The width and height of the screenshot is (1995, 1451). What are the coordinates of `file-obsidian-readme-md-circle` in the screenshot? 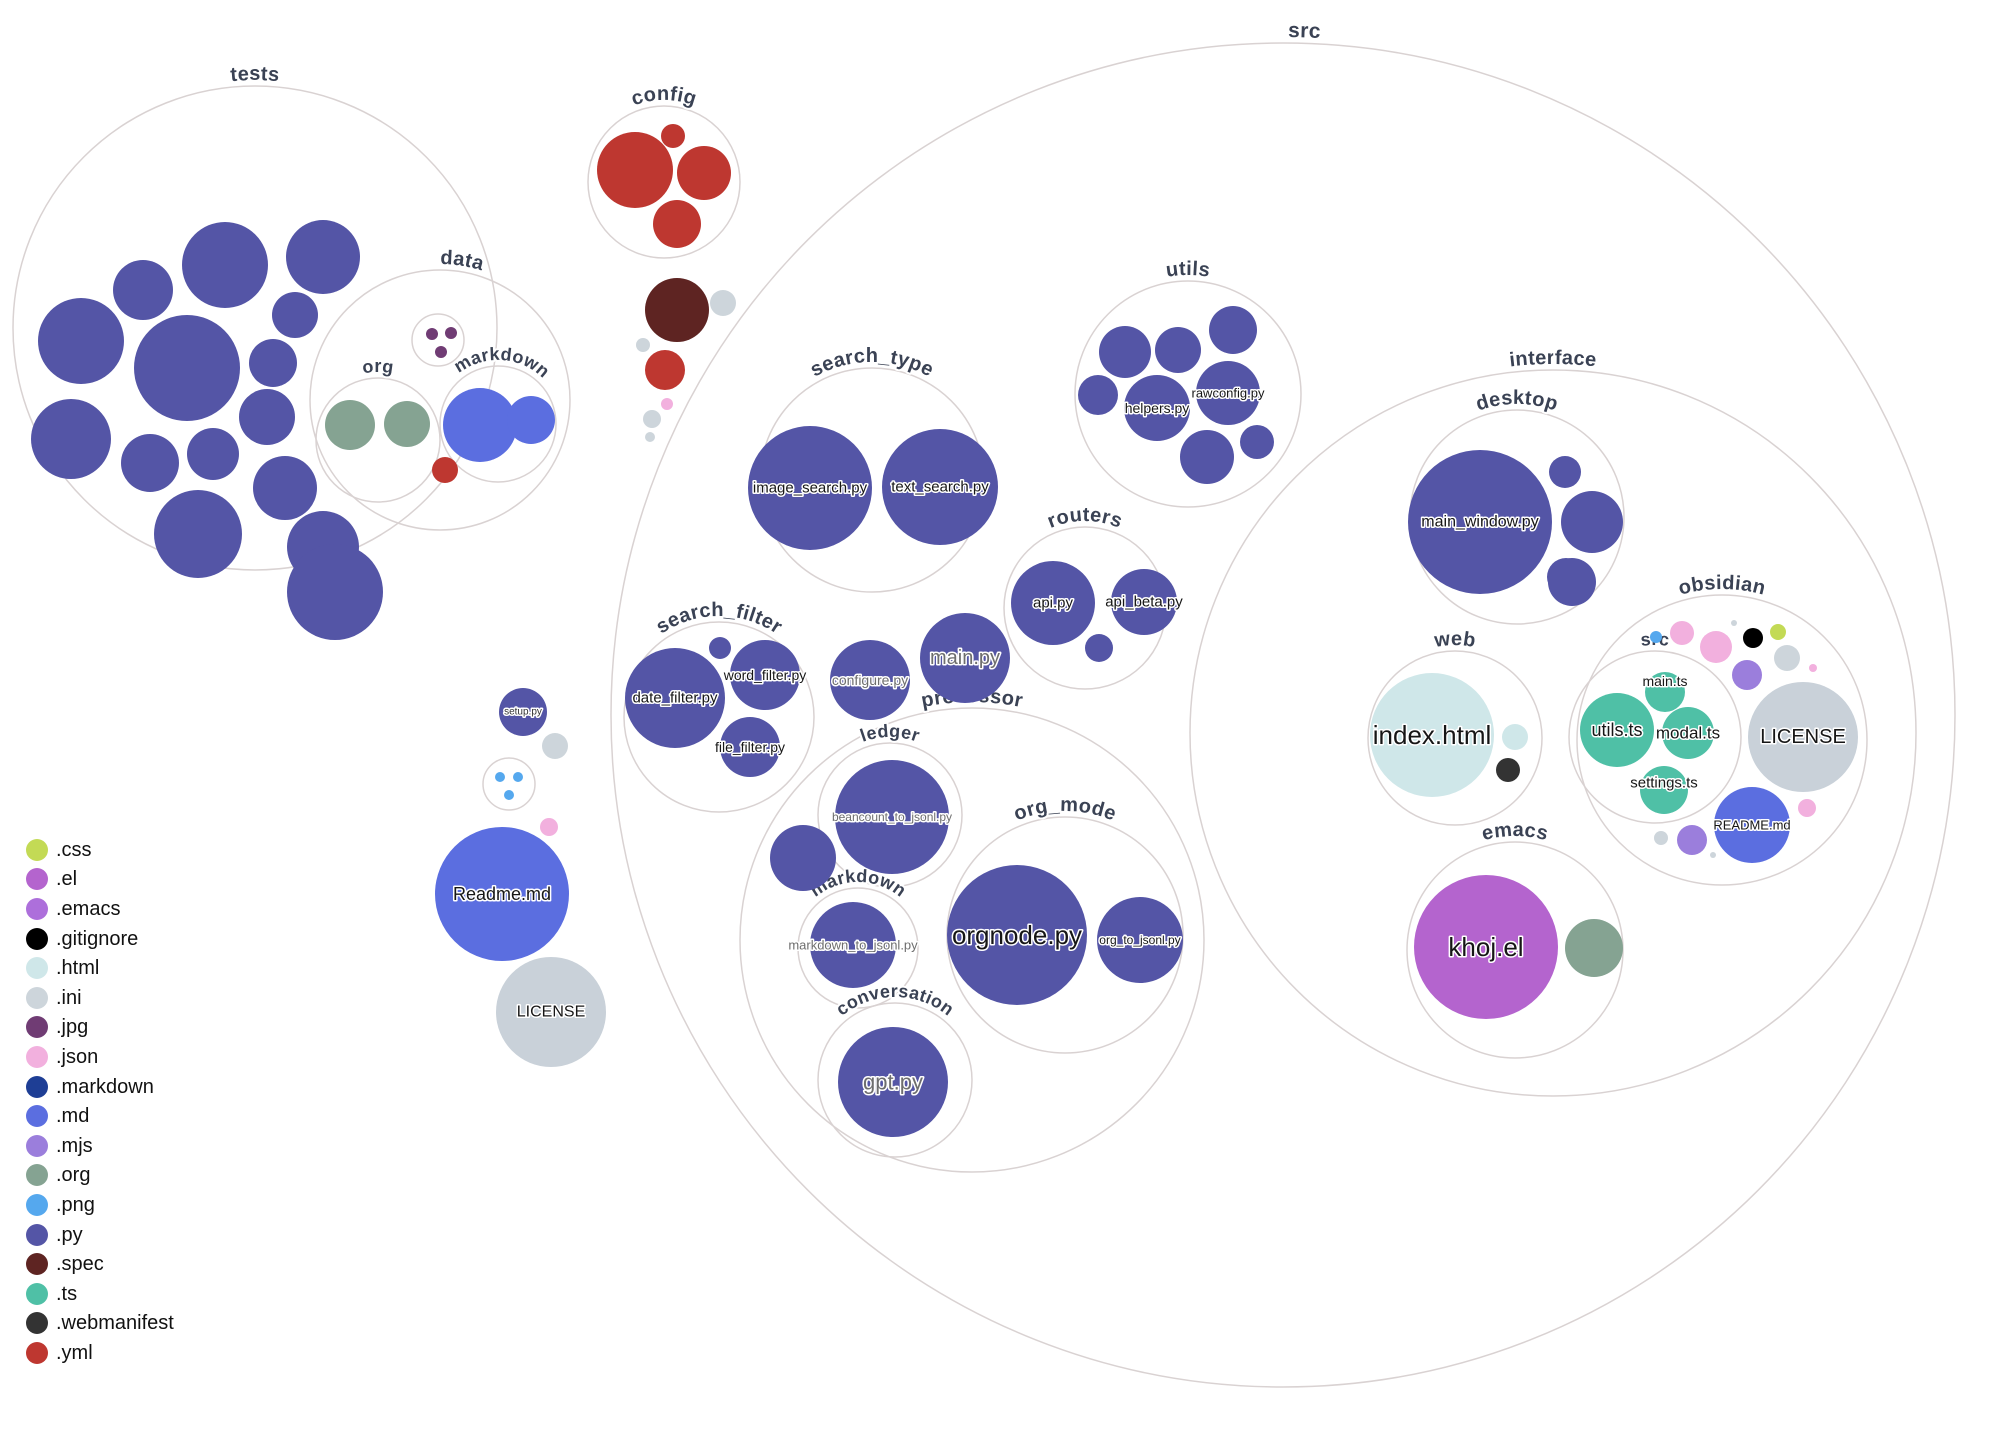 It's located at (1752, 825).